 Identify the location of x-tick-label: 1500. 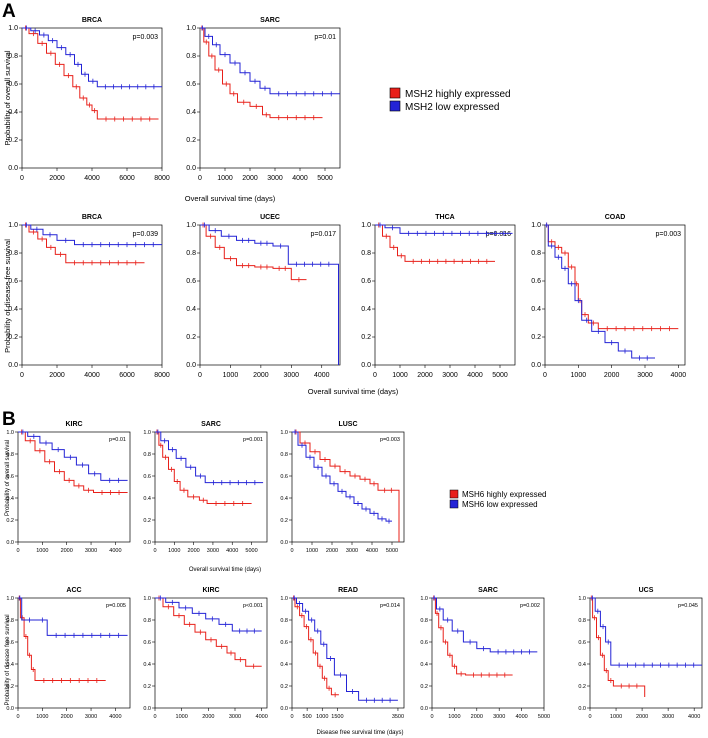
(337, 717).